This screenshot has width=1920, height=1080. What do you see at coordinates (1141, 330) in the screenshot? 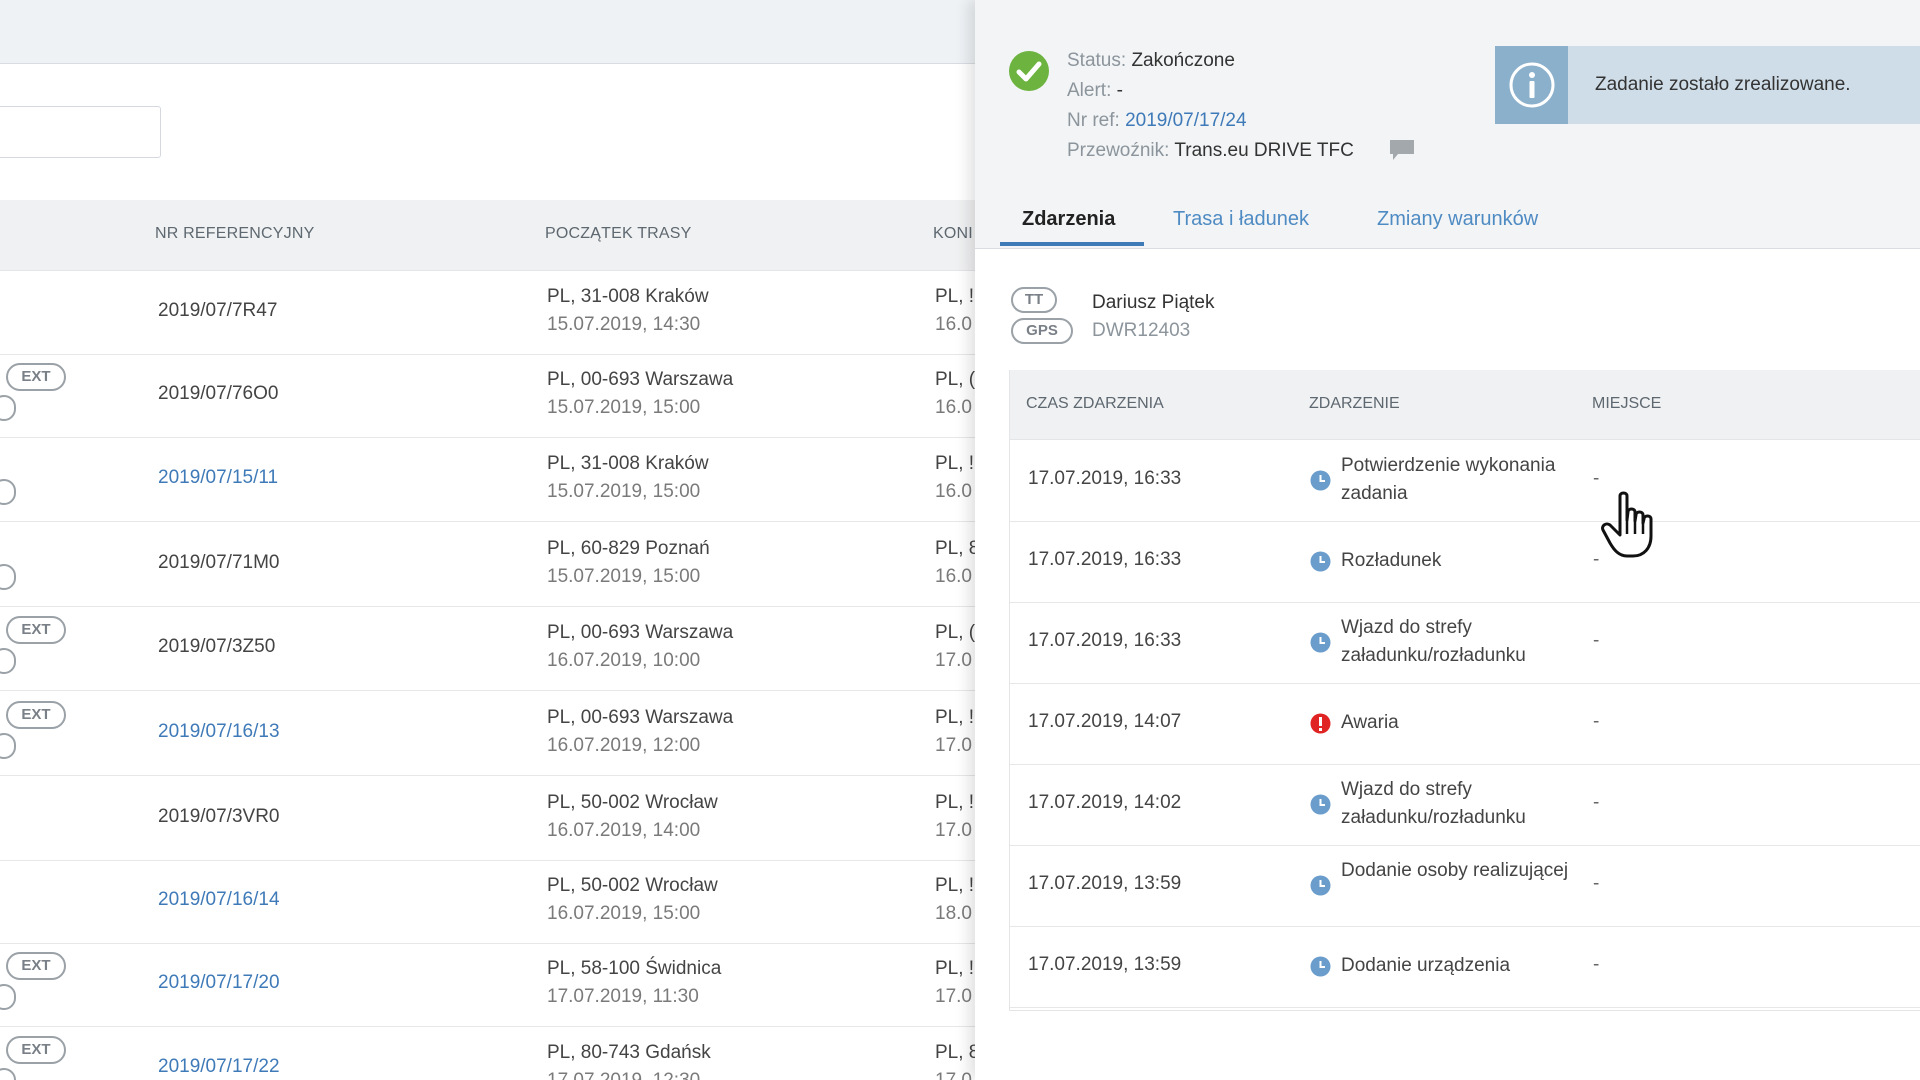
I see `device-id: DWR12403` at bounding box center [1141, 330].